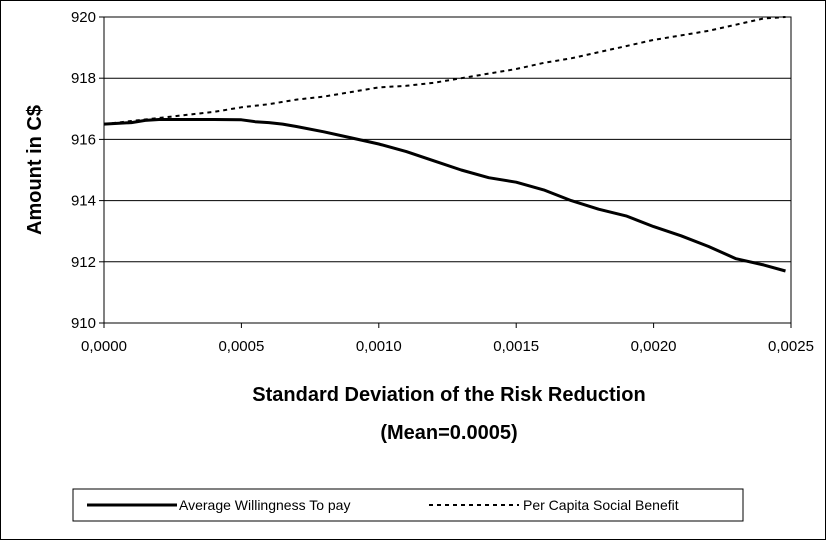 Image resolution: width=826 pixels, height=540 pixels. I want to click on y-tick-label: 916, so click(83, 139).